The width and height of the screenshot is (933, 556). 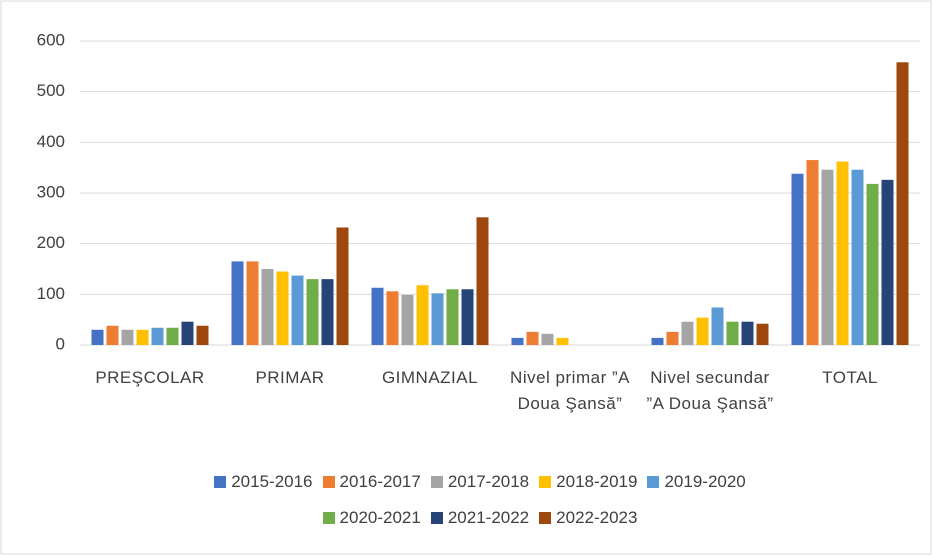 What do you see at coordinates (272, 481) in the screenshot?
I see `legend-label: 2015-2016` at bounding box center [272, 481].